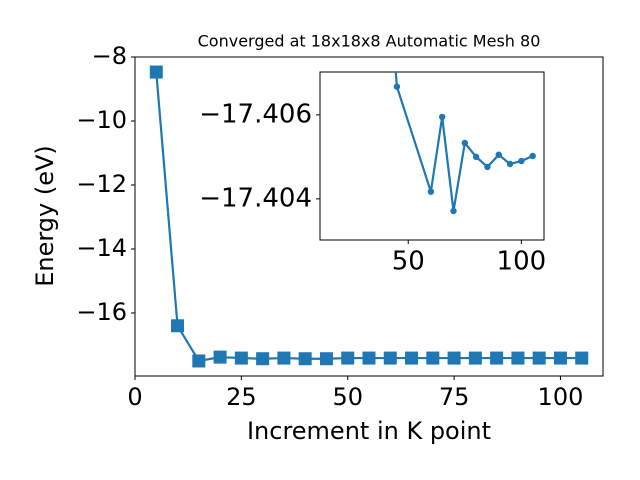 This screenshot has width=640, height=480. What do you see at coordinates (454, 397) in the screenshot?
I see `x-tick-label: 75` at bounding box center [454, 397].